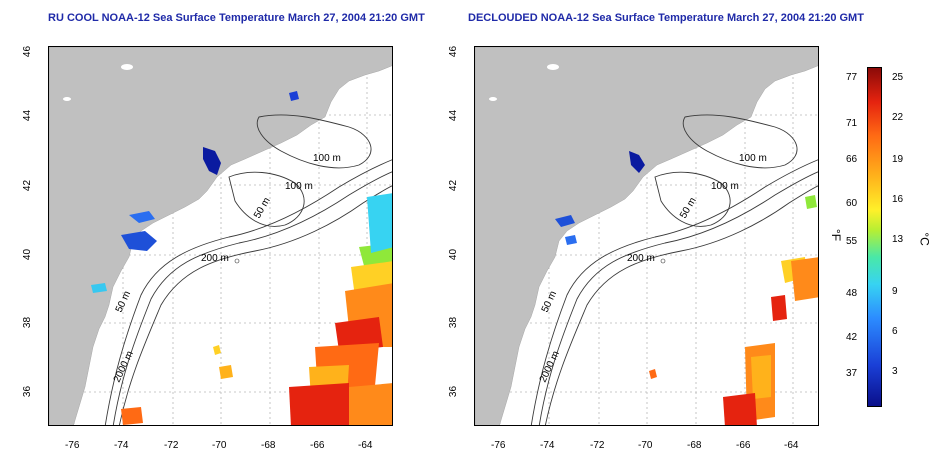  What do you see at coordinates (215, 258) in the screenshot?
I see `left-contour-label-4: 200 m` at bounding box center [215, 258].